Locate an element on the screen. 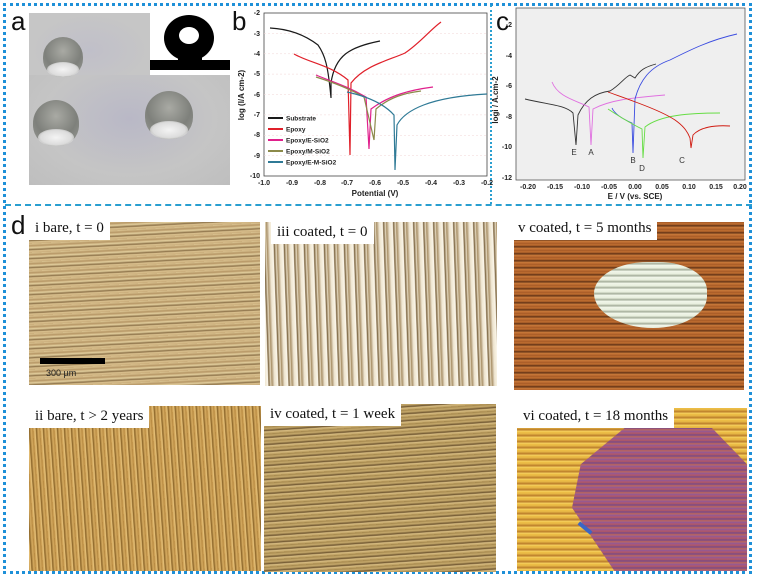 Image resolution: width=757 pixels, height=579 pixels. svg-text: -0.9 is located at coordinates (292, 183).